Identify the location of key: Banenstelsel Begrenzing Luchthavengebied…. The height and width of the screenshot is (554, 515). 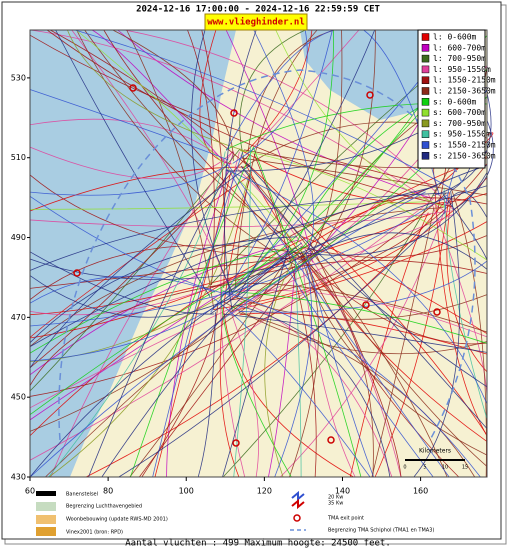
(235, 513).